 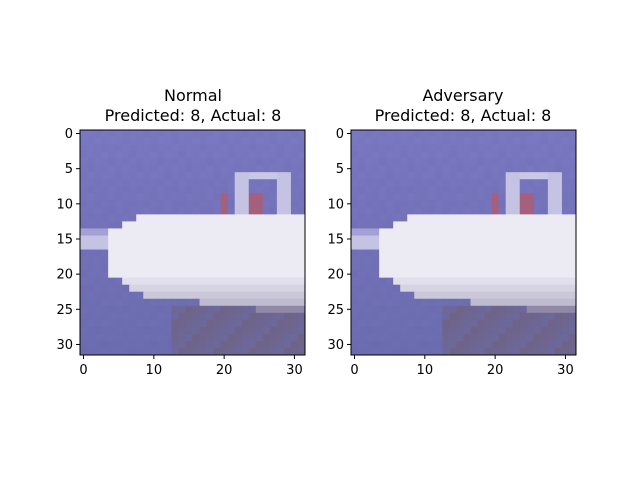 I want to click on y-axis-ticks-normal: 0 5 10 15 20 25 30, so click(x=68, y=240).